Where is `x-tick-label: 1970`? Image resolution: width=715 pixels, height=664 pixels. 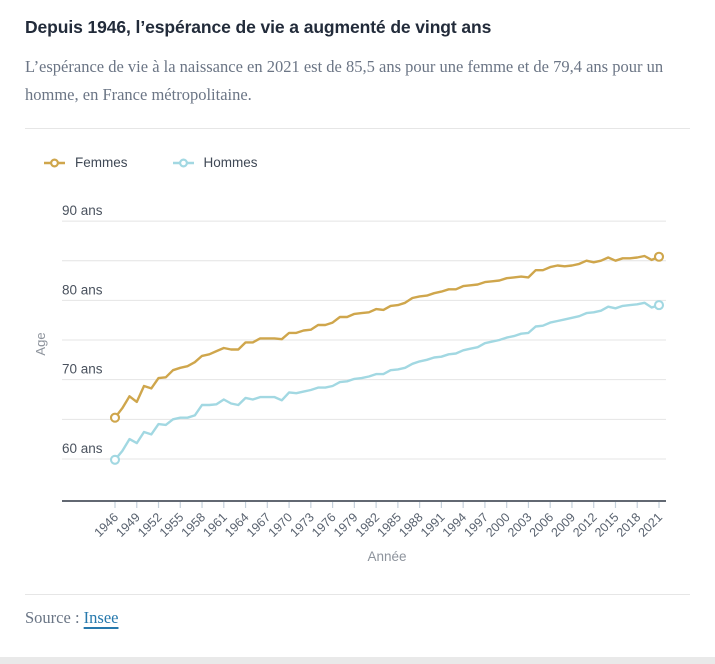 x-tick-label: 1970 is located at coordinates (281, 525).